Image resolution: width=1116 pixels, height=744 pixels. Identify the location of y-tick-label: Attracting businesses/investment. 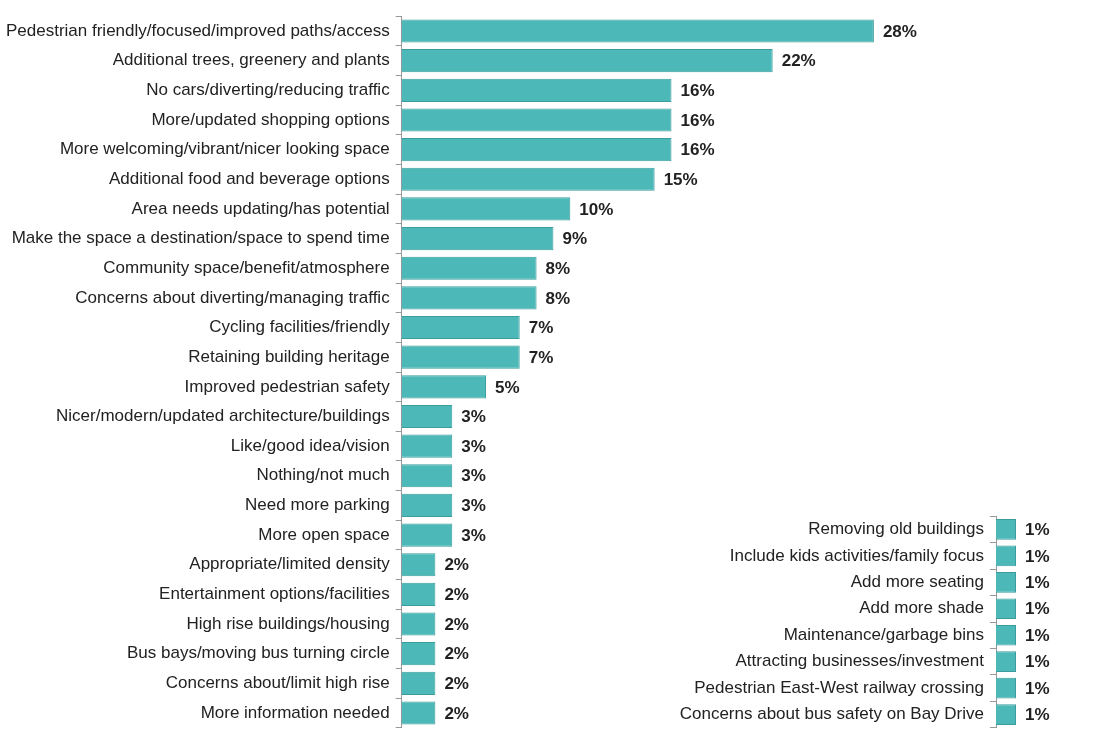
(860, 661).